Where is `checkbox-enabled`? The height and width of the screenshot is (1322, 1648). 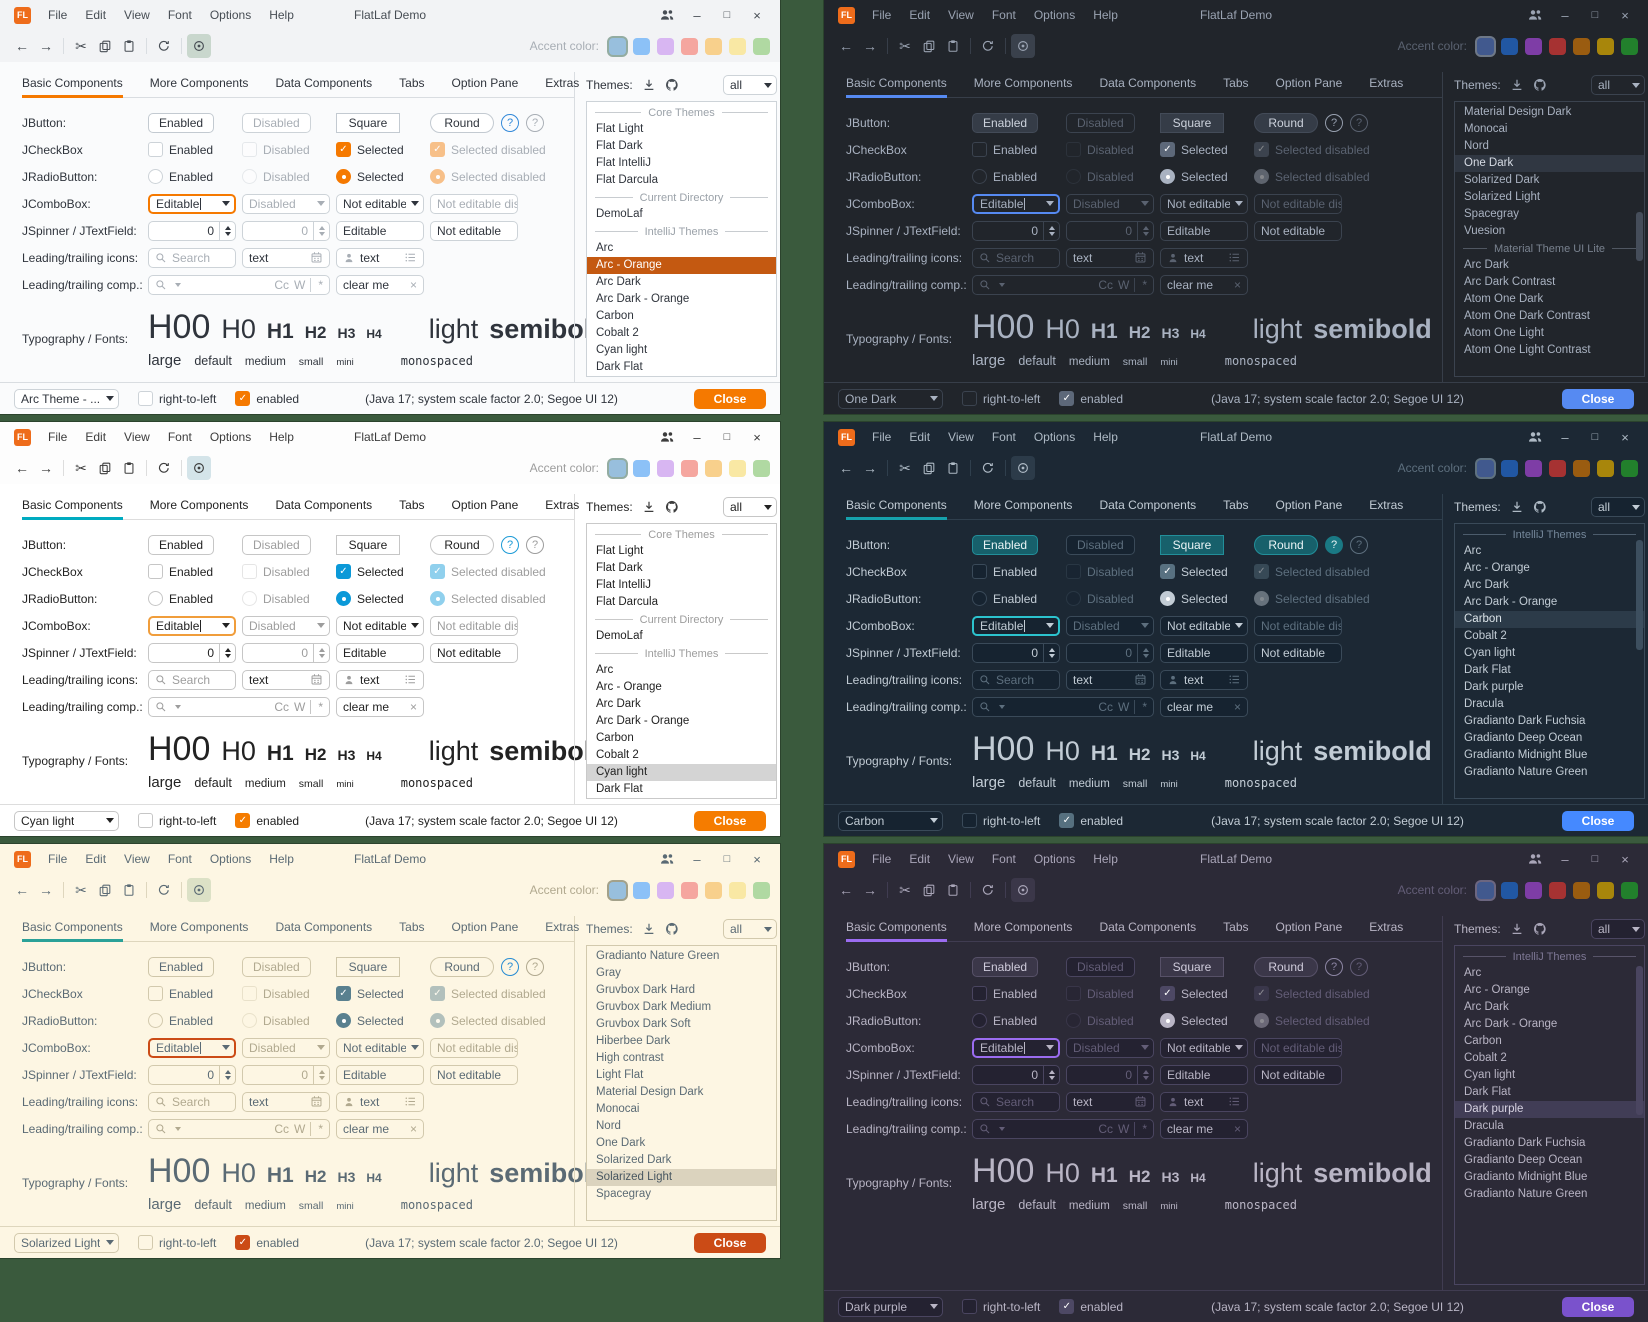
checkbox-enabled is located at coordinates (979, 149).